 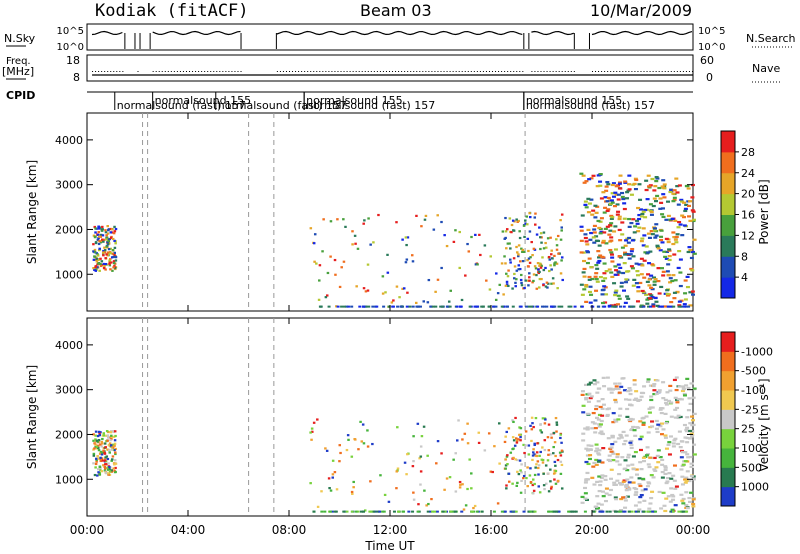 I want to click on noise-left-tick-top: 10^5, so click(x=70, y=31).